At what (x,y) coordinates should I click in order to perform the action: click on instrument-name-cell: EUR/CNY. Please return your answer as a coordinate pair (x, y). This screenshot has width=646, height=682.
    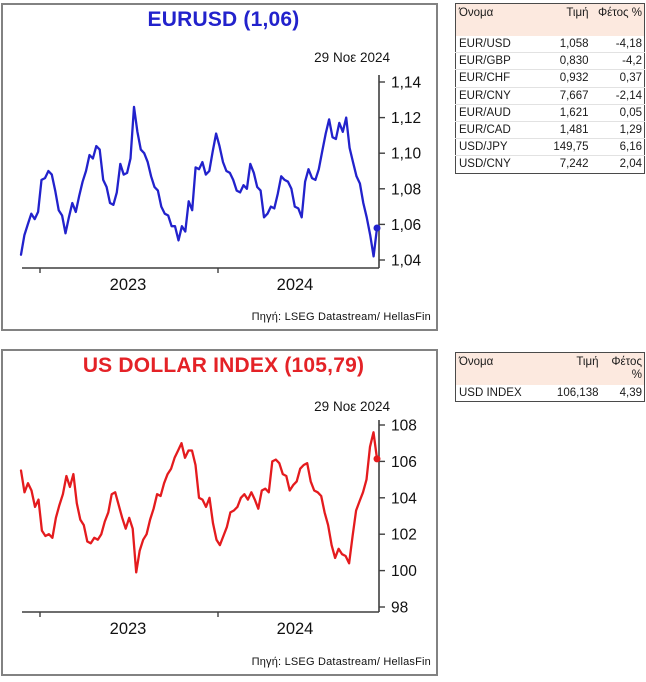
    Looking at the image, I should click on (494, 95).